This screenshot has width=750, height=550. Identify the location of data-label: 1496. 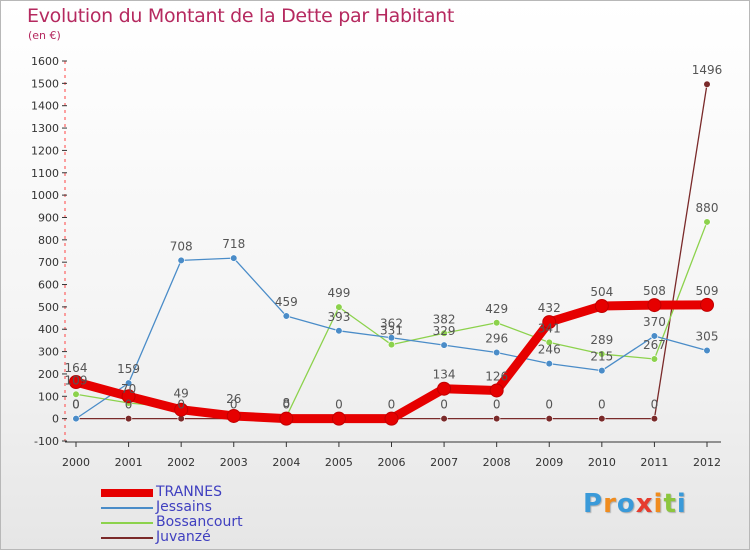
(707, 70).